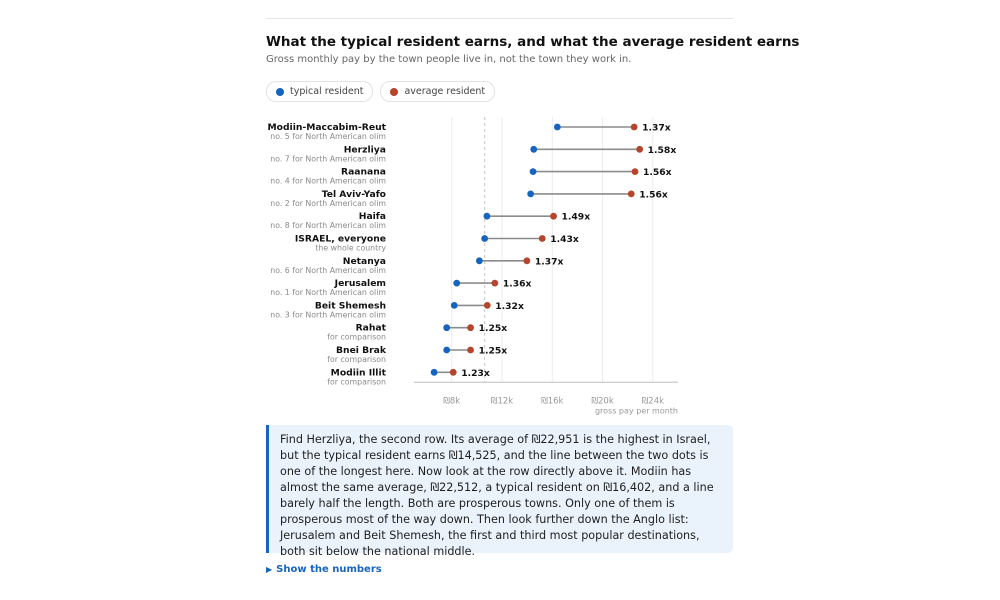 The height and width of the screenshot is (600, 1000). What do you see at coordinates (340, 239) in the screenshot?
I see `row-label: ISRAEL, everyone` at bounding box center [340, 239].